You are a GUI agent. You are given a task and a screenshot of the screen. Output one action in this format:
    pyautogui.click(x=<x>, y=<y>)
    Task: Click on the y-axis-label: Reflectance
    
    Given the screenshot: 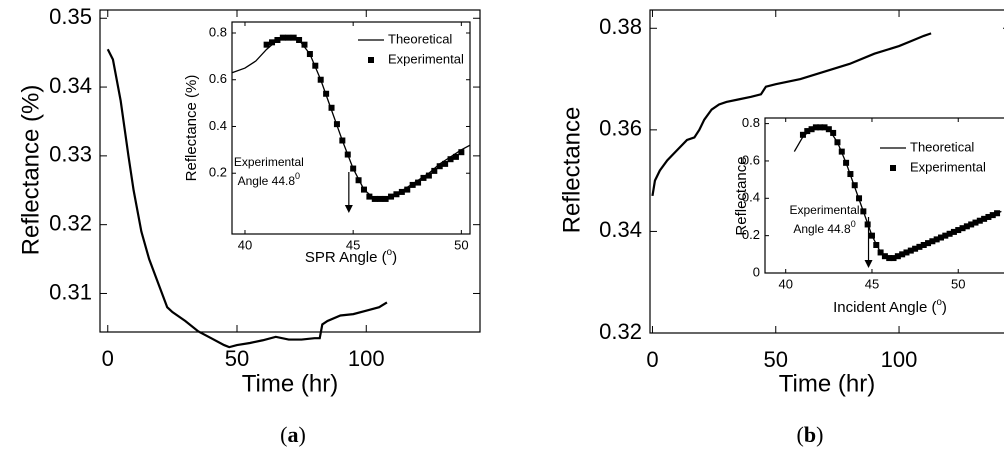 What is the action you would take?
    pyautogui.click(x=741, y=195)
    